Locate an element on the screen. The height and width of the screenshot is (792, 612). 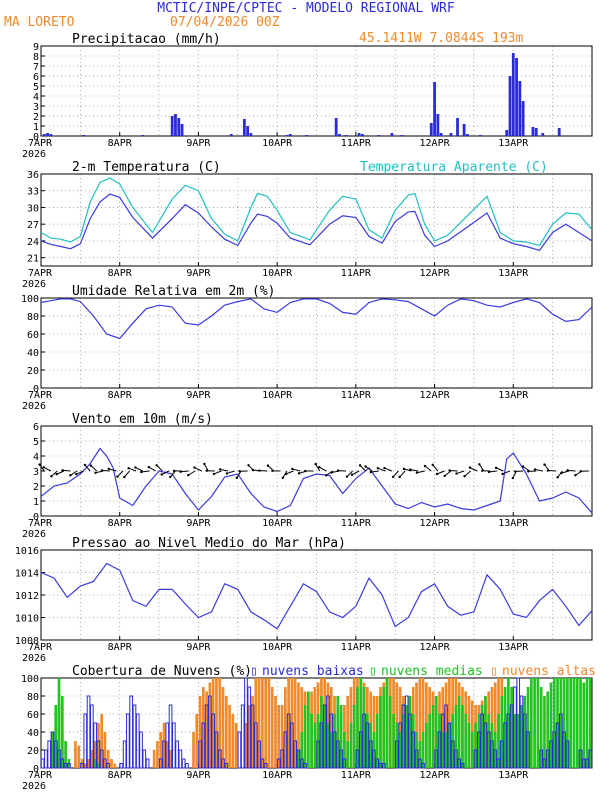
clouds-xtick: 7APR is located at coordinates (40, 775).